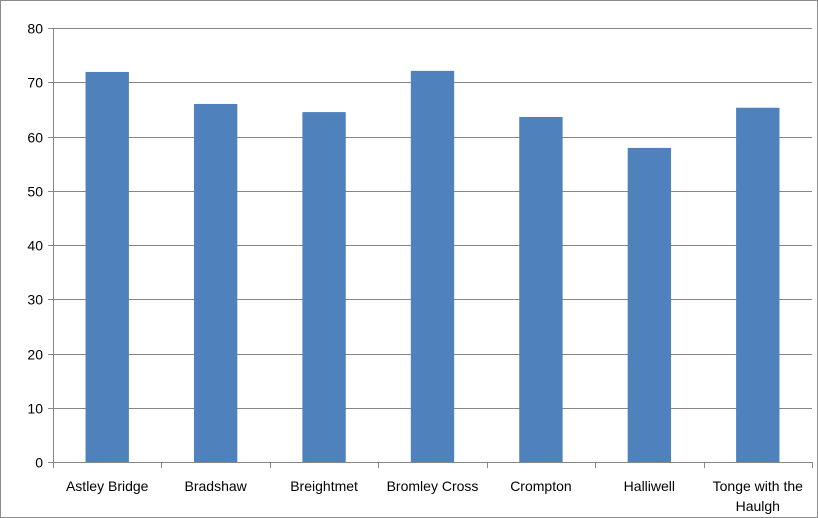  I want to click on xtick-label-line: Bradshaw, so click(216, 486).